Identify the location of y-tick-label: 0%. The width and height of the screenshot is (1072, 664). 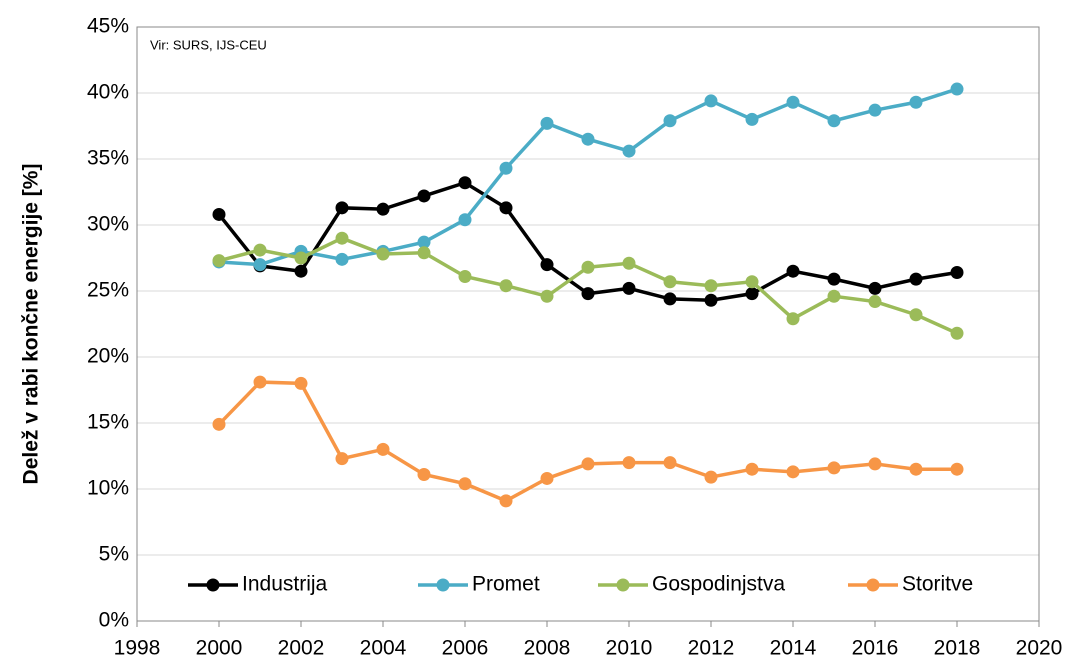
(114, 620).